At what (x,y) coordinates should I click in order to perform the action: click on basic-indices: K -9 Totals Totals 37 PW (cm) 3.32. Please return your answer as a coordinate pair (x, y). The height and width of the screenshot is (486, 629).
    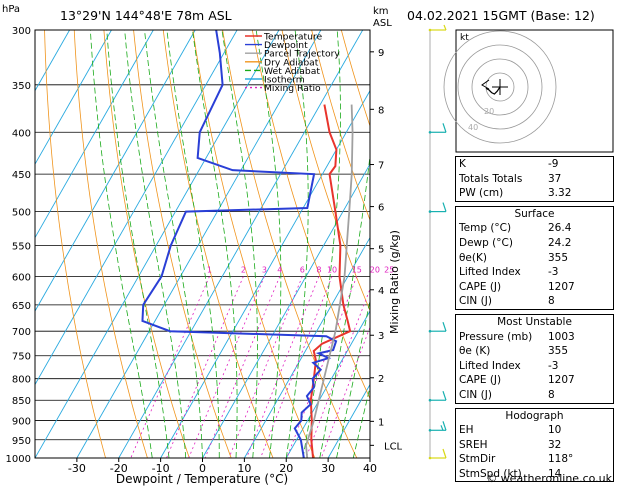
    Looking at the image, I should click on (534, 179).